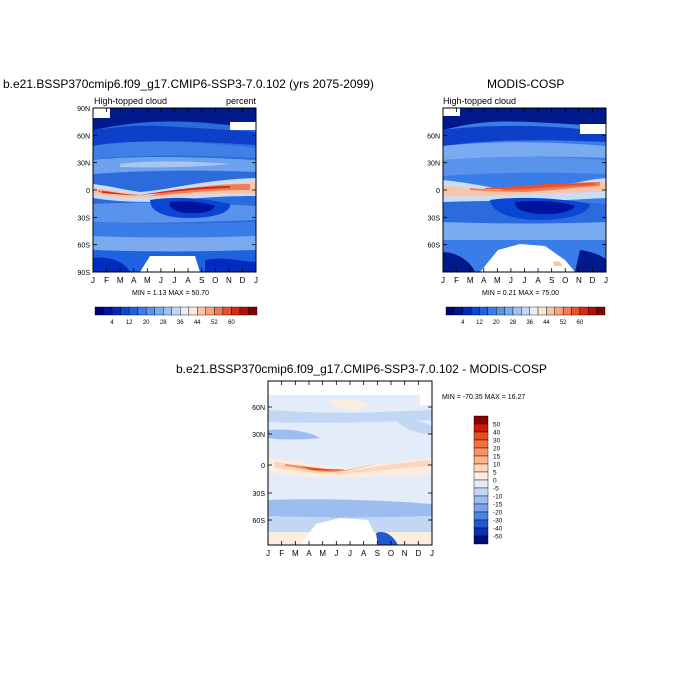  What do you see at coordinates (498, 513) in the screenshot?
I see `colorbar-label: -20` at bounding box center [498, 513].